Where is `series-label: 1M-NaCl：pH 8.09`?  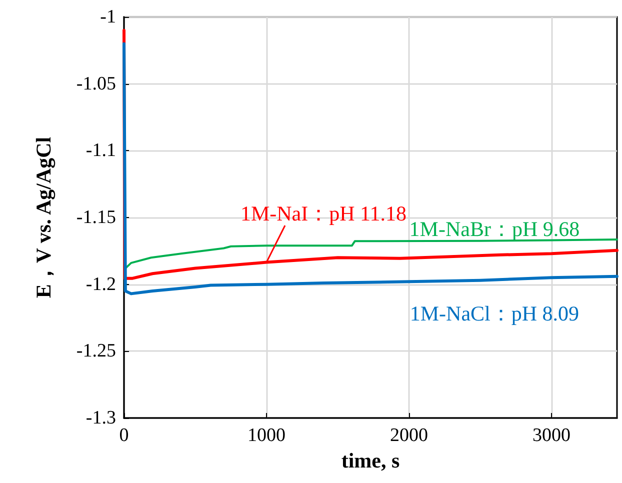 series-label: 1M-NaCl：pH 8.09 is located at coordinates (495, 314).